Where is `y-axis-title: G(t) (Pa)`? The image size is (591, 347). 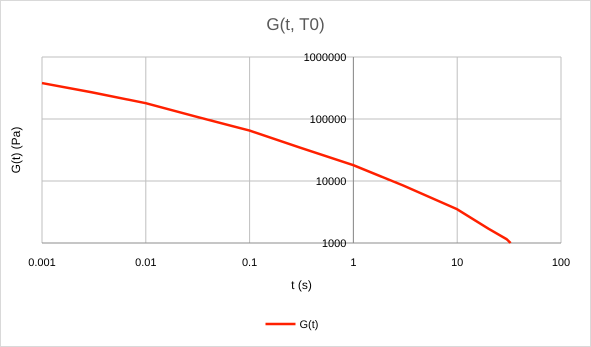 y-axis-title: G(t) (Pa) is located at coordinates (16, 150).